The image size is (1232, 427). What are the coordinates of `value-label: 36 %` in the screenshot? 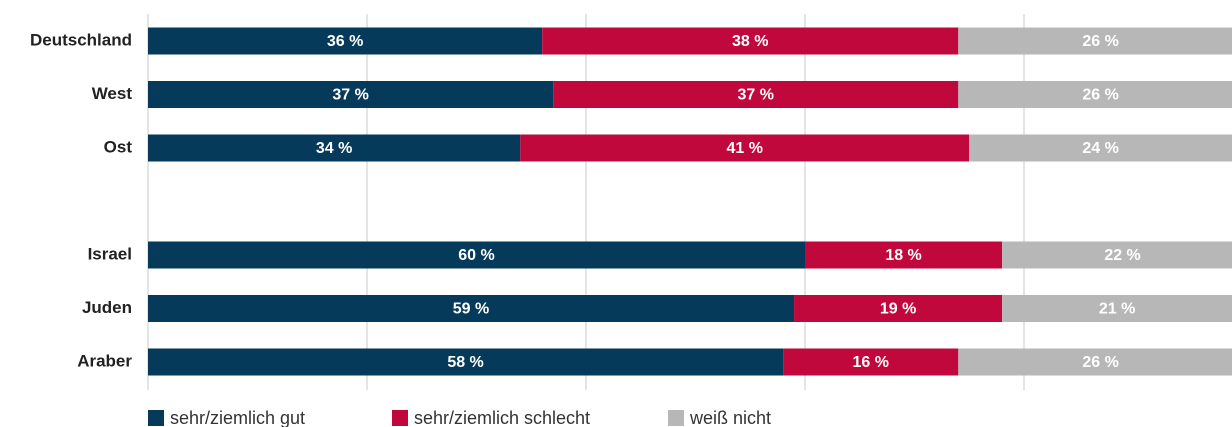 It's located at (345, 41).